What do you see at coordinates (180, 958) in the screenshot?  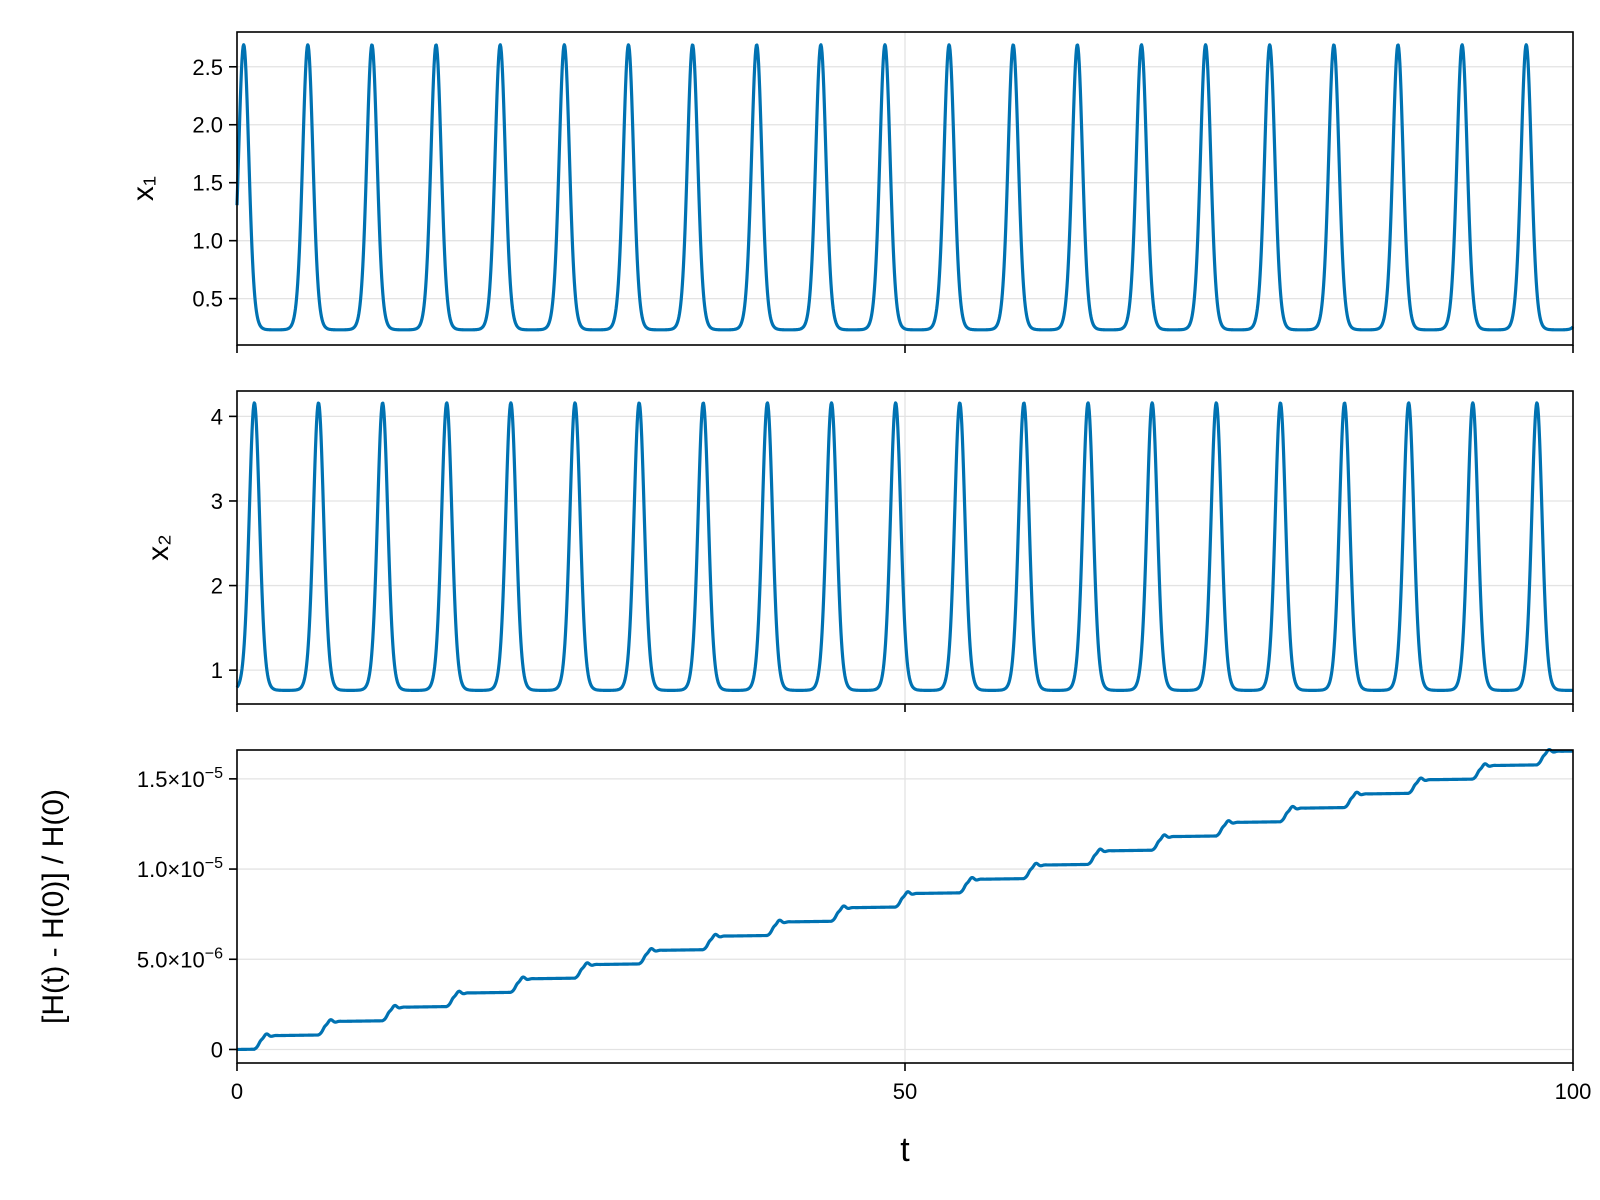 I see `y-tick-label: 5.0×10⁻⁶` at bounding box center [180, 958].